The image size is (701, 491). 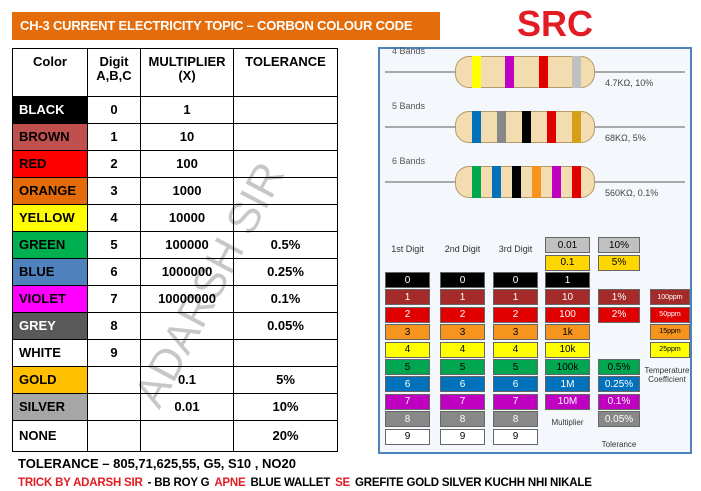 I want to click on color-cell: GREEN, so click(x=50, y=245).